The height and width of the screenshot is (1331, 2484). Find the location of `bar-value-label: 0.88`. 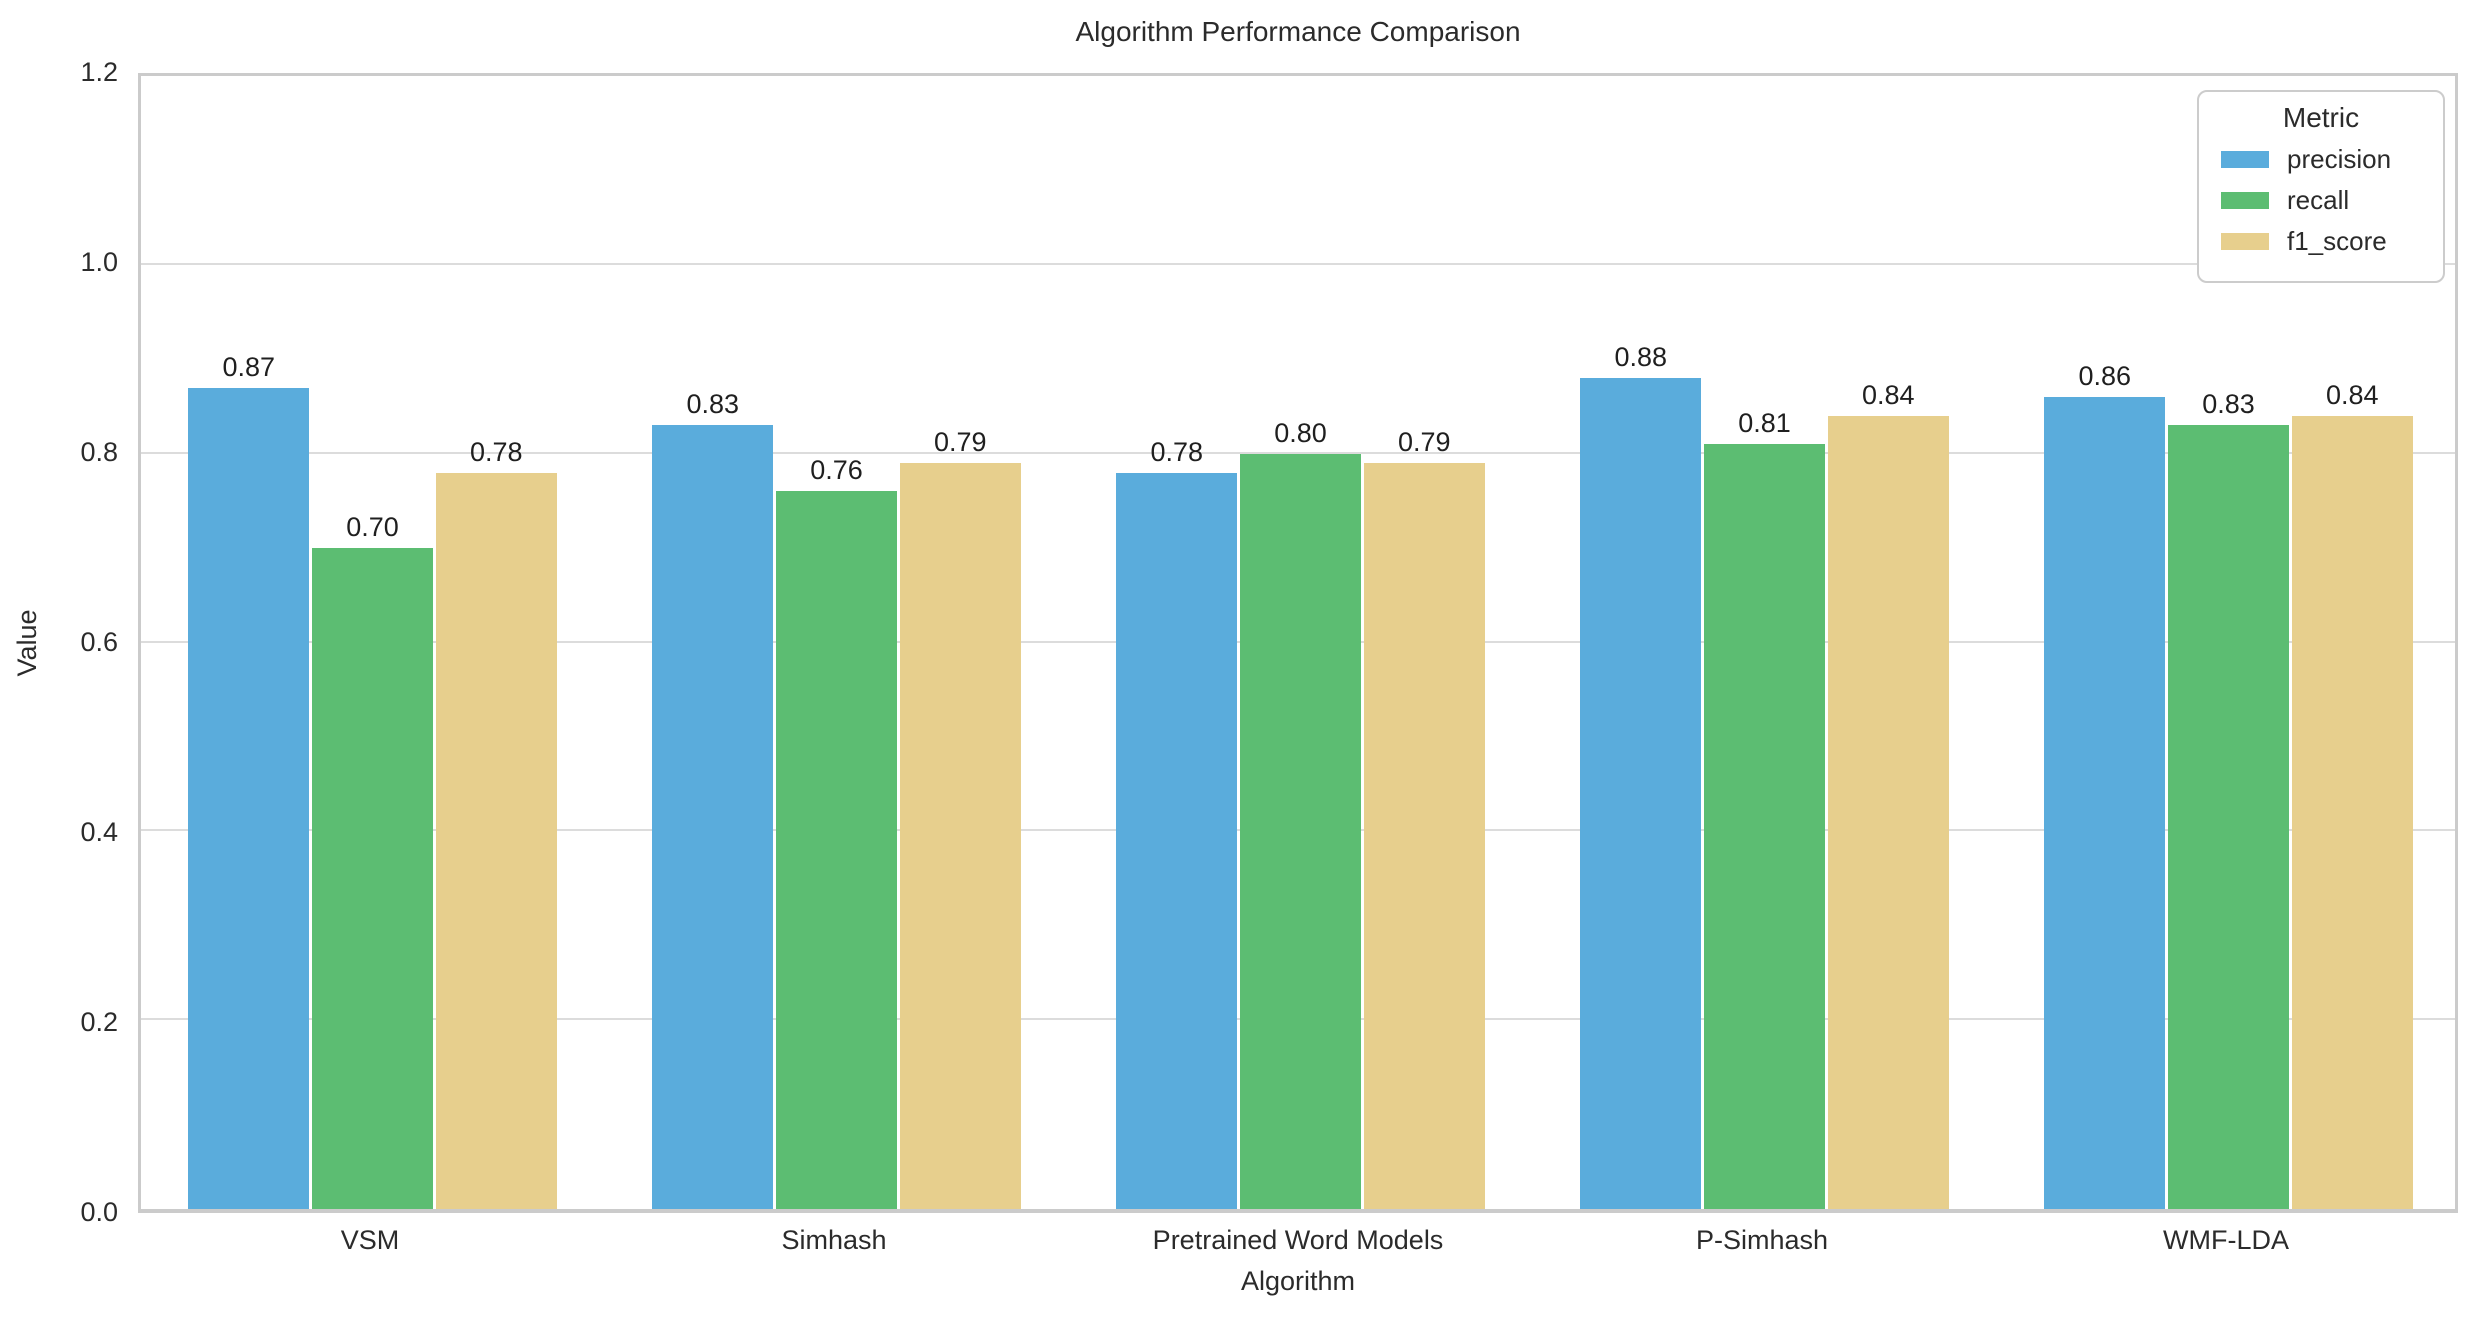

bar-value-label: 0.88 is located at coordinates (1641, 357).